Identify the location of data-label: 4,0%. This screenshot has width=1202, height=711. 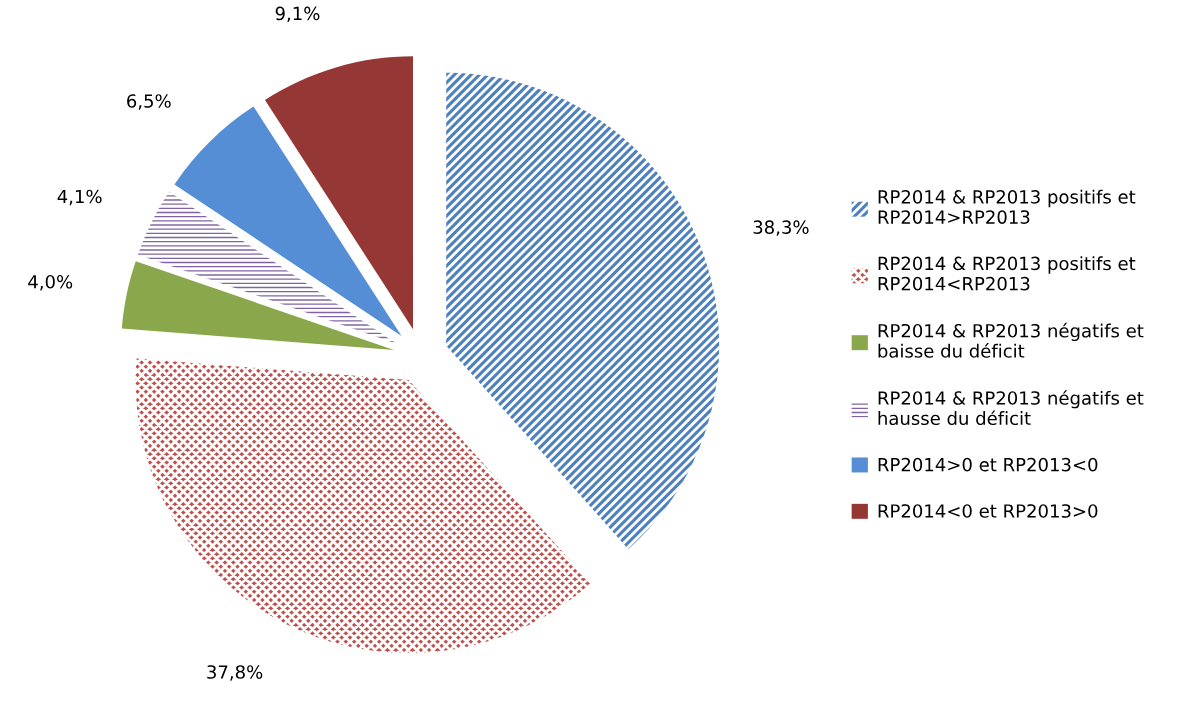
(50, 282).